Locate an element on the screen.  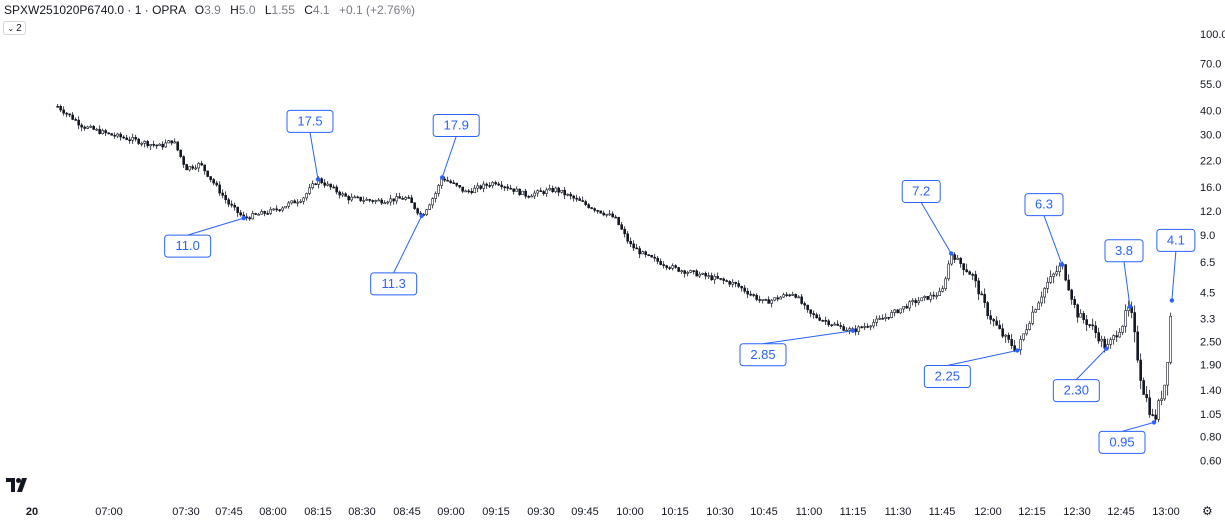
close-value: 4.1 is located at coordinates (321, 10).